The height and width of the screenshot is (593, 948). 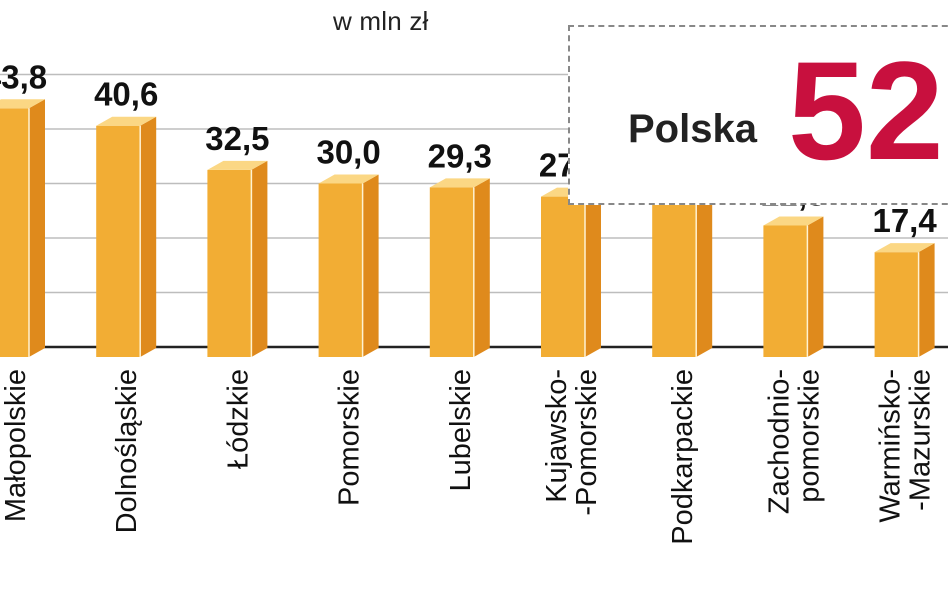 I want to click on value-label: 30,0, so click(x=348, y=152).